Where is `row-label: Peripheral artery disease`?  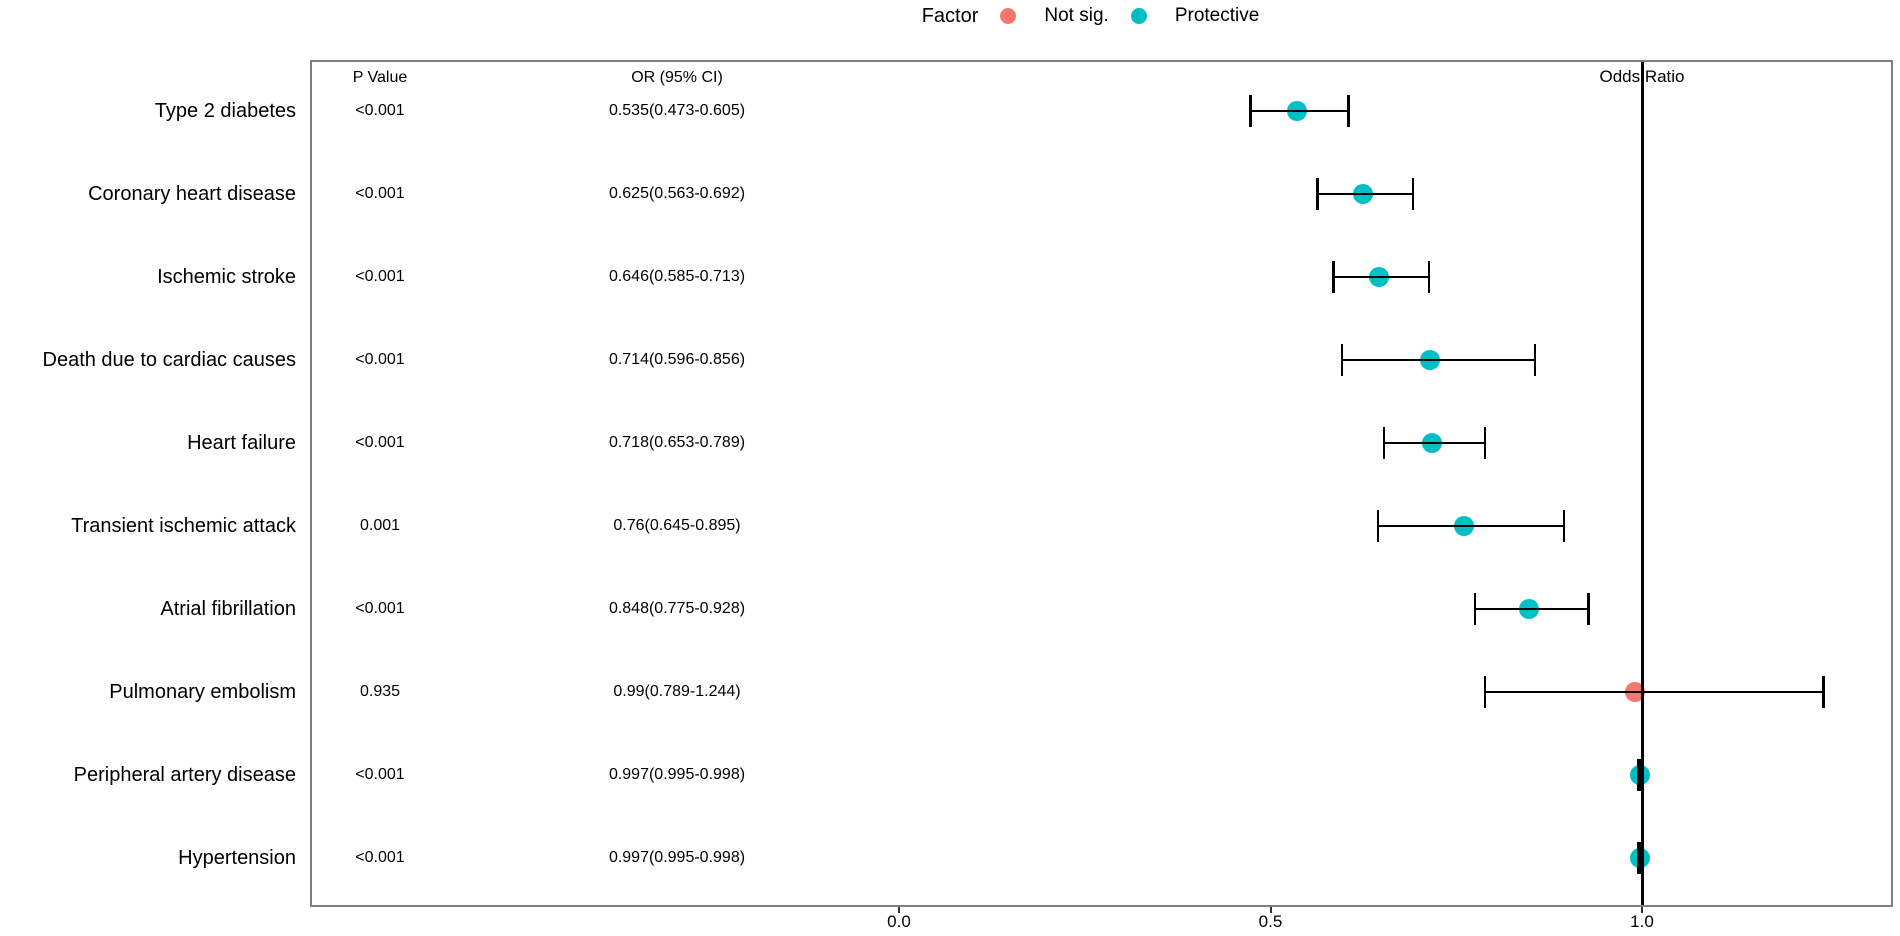
row-label: Peripheral artery disease is located at coordinates (184, 775).